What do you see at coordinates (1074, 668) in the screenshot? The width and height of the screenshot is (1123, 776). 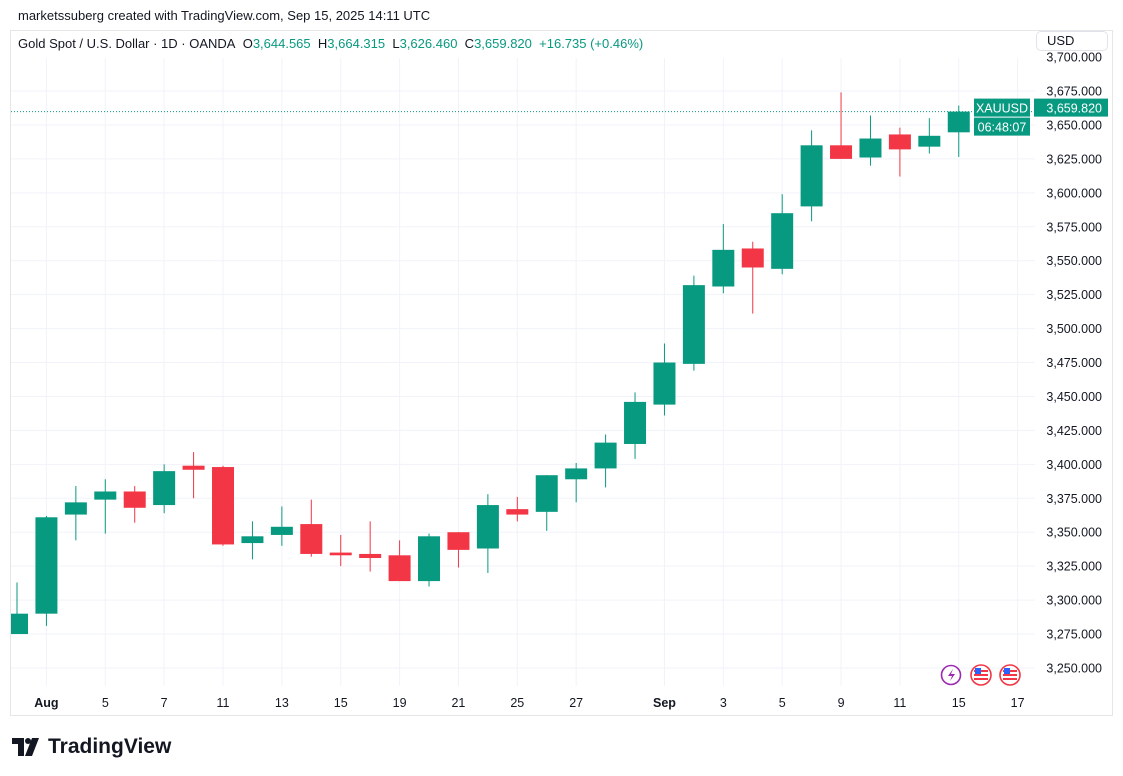 I see `y-tick-label: 3,250.000` at bounding box center [1074, 668].